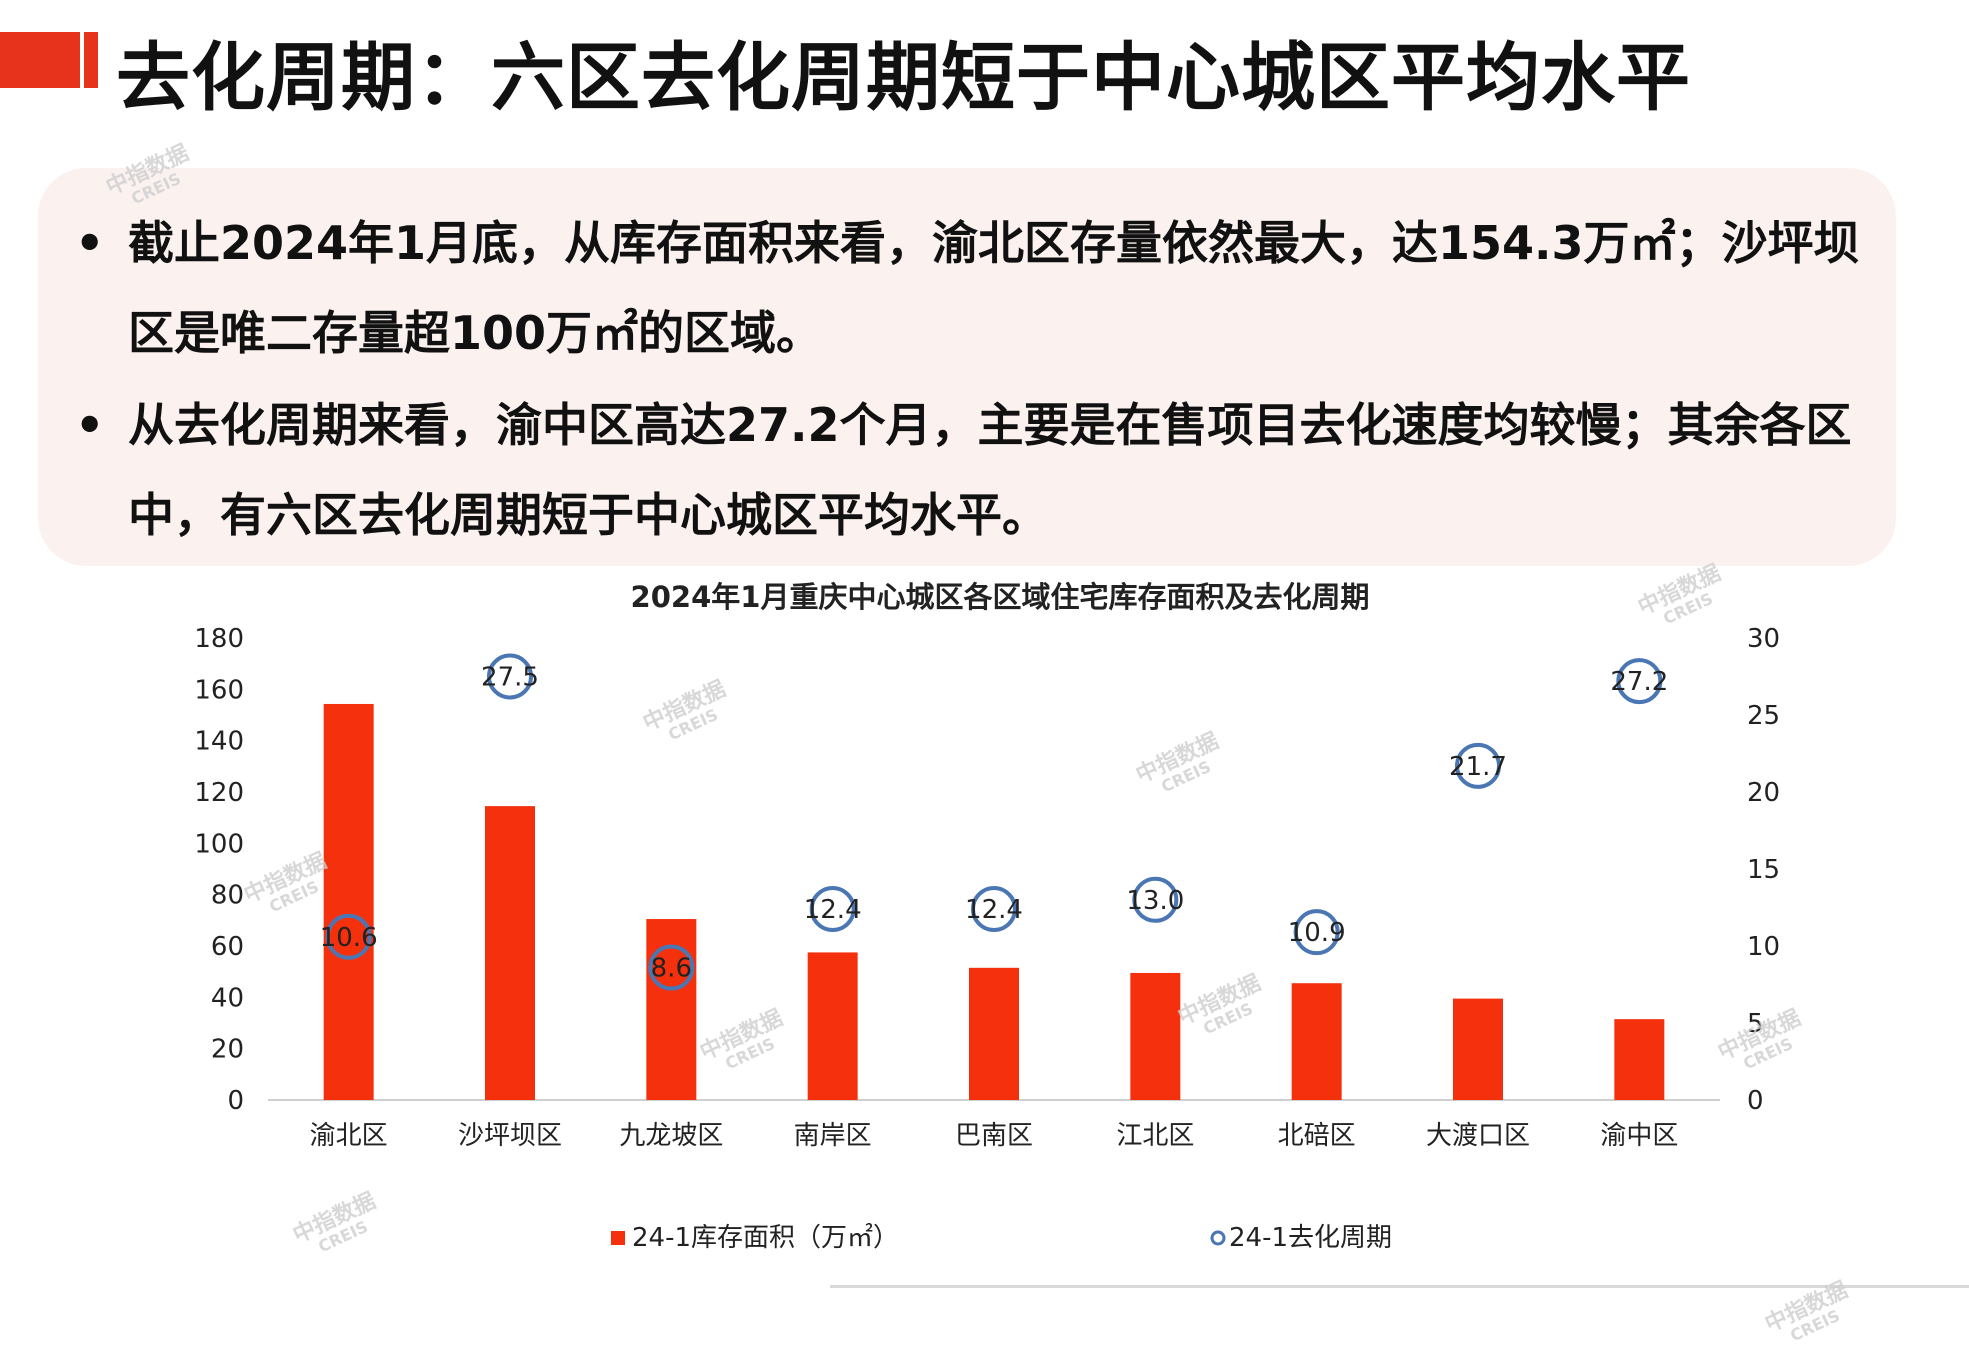  What do you see at coordinates (227, 998) in the screenshot?
I see `y-left-tick-label: 40` at bounding box center [227, 998].